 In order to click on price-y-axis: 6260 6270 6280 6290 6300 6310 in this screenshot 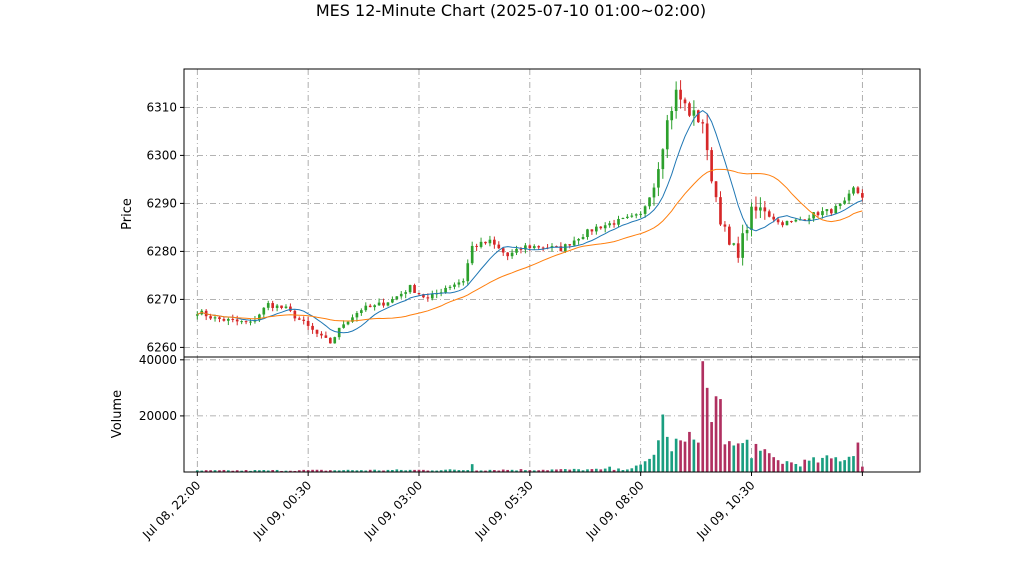, I will do `click(165, 227)`.